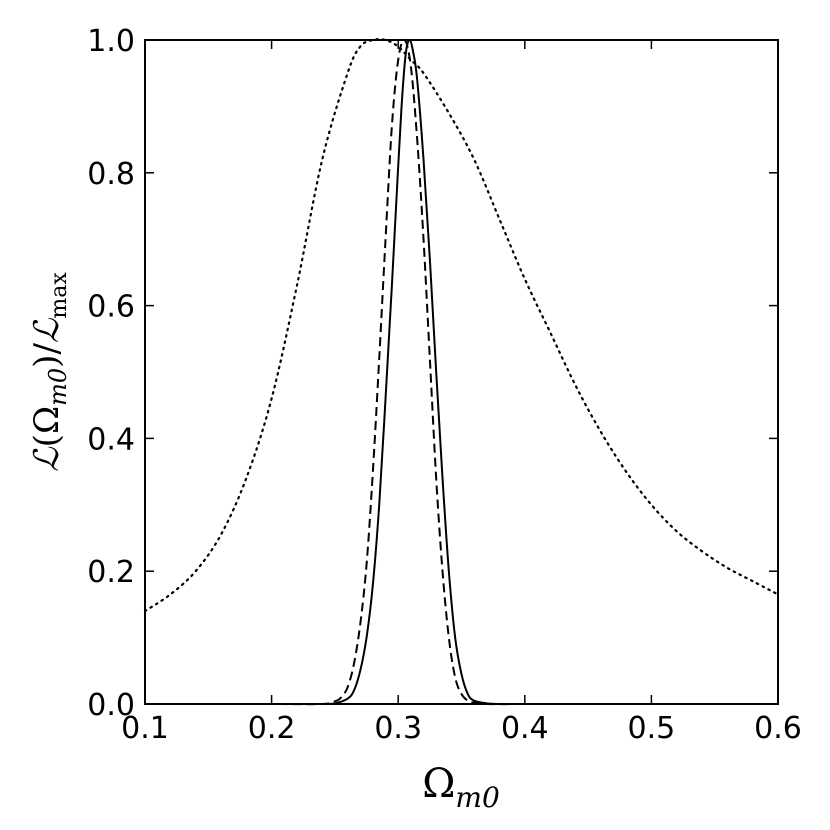  Describe the element at coordinates (272, 728) in the screenshot. I see `x-tick-label: 0.2` at that location.